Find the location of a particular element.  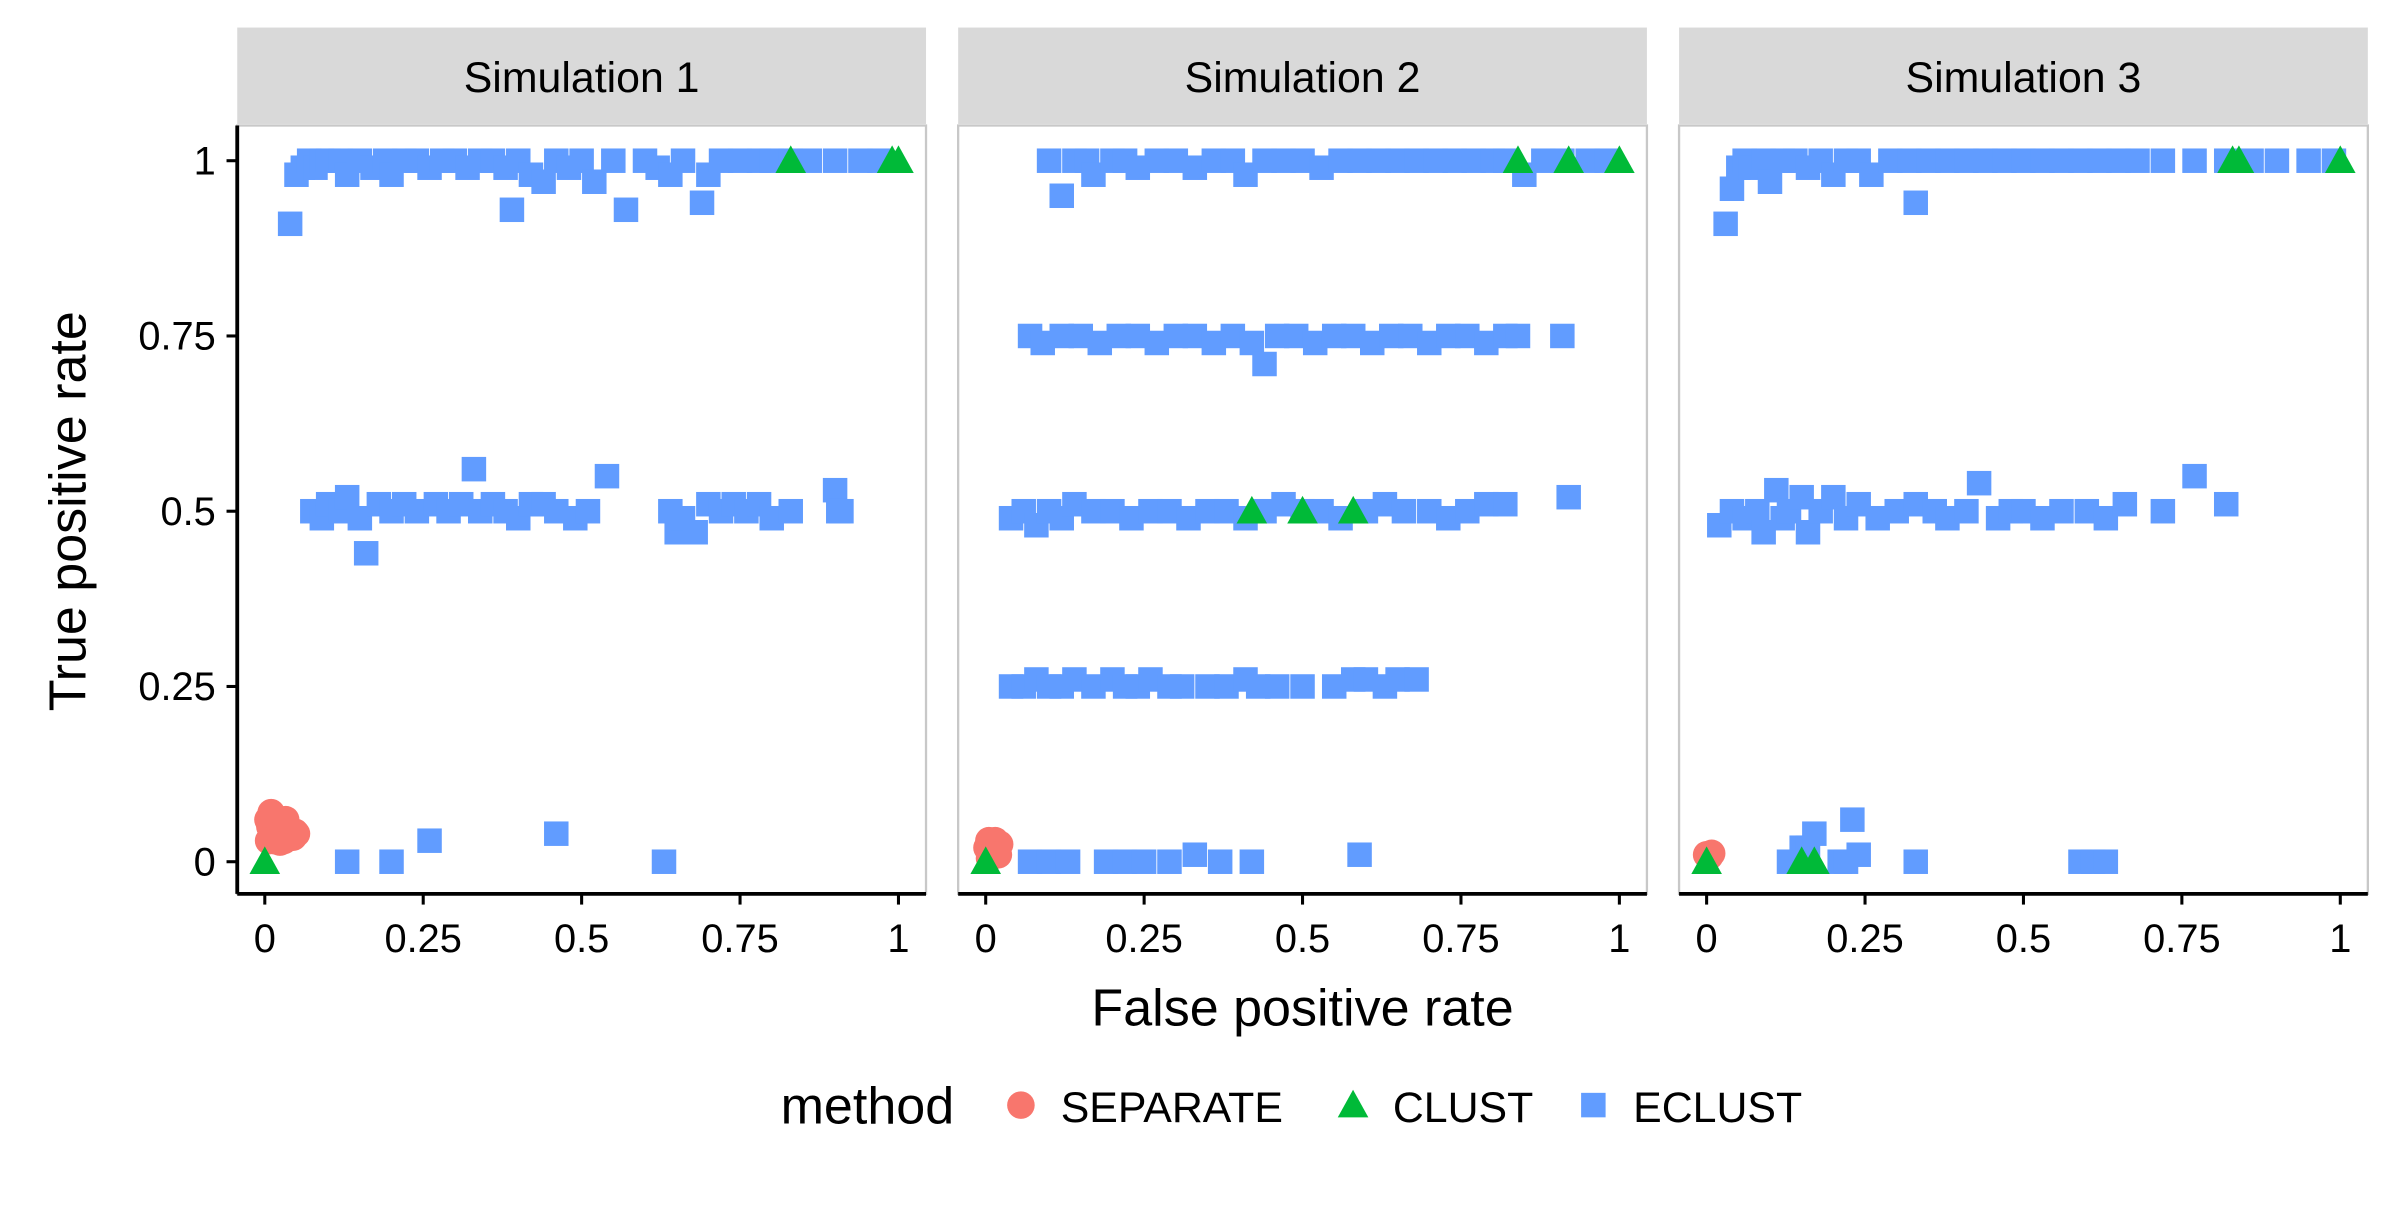

x-tick-label: 0 is located at coordinates (986, 939).